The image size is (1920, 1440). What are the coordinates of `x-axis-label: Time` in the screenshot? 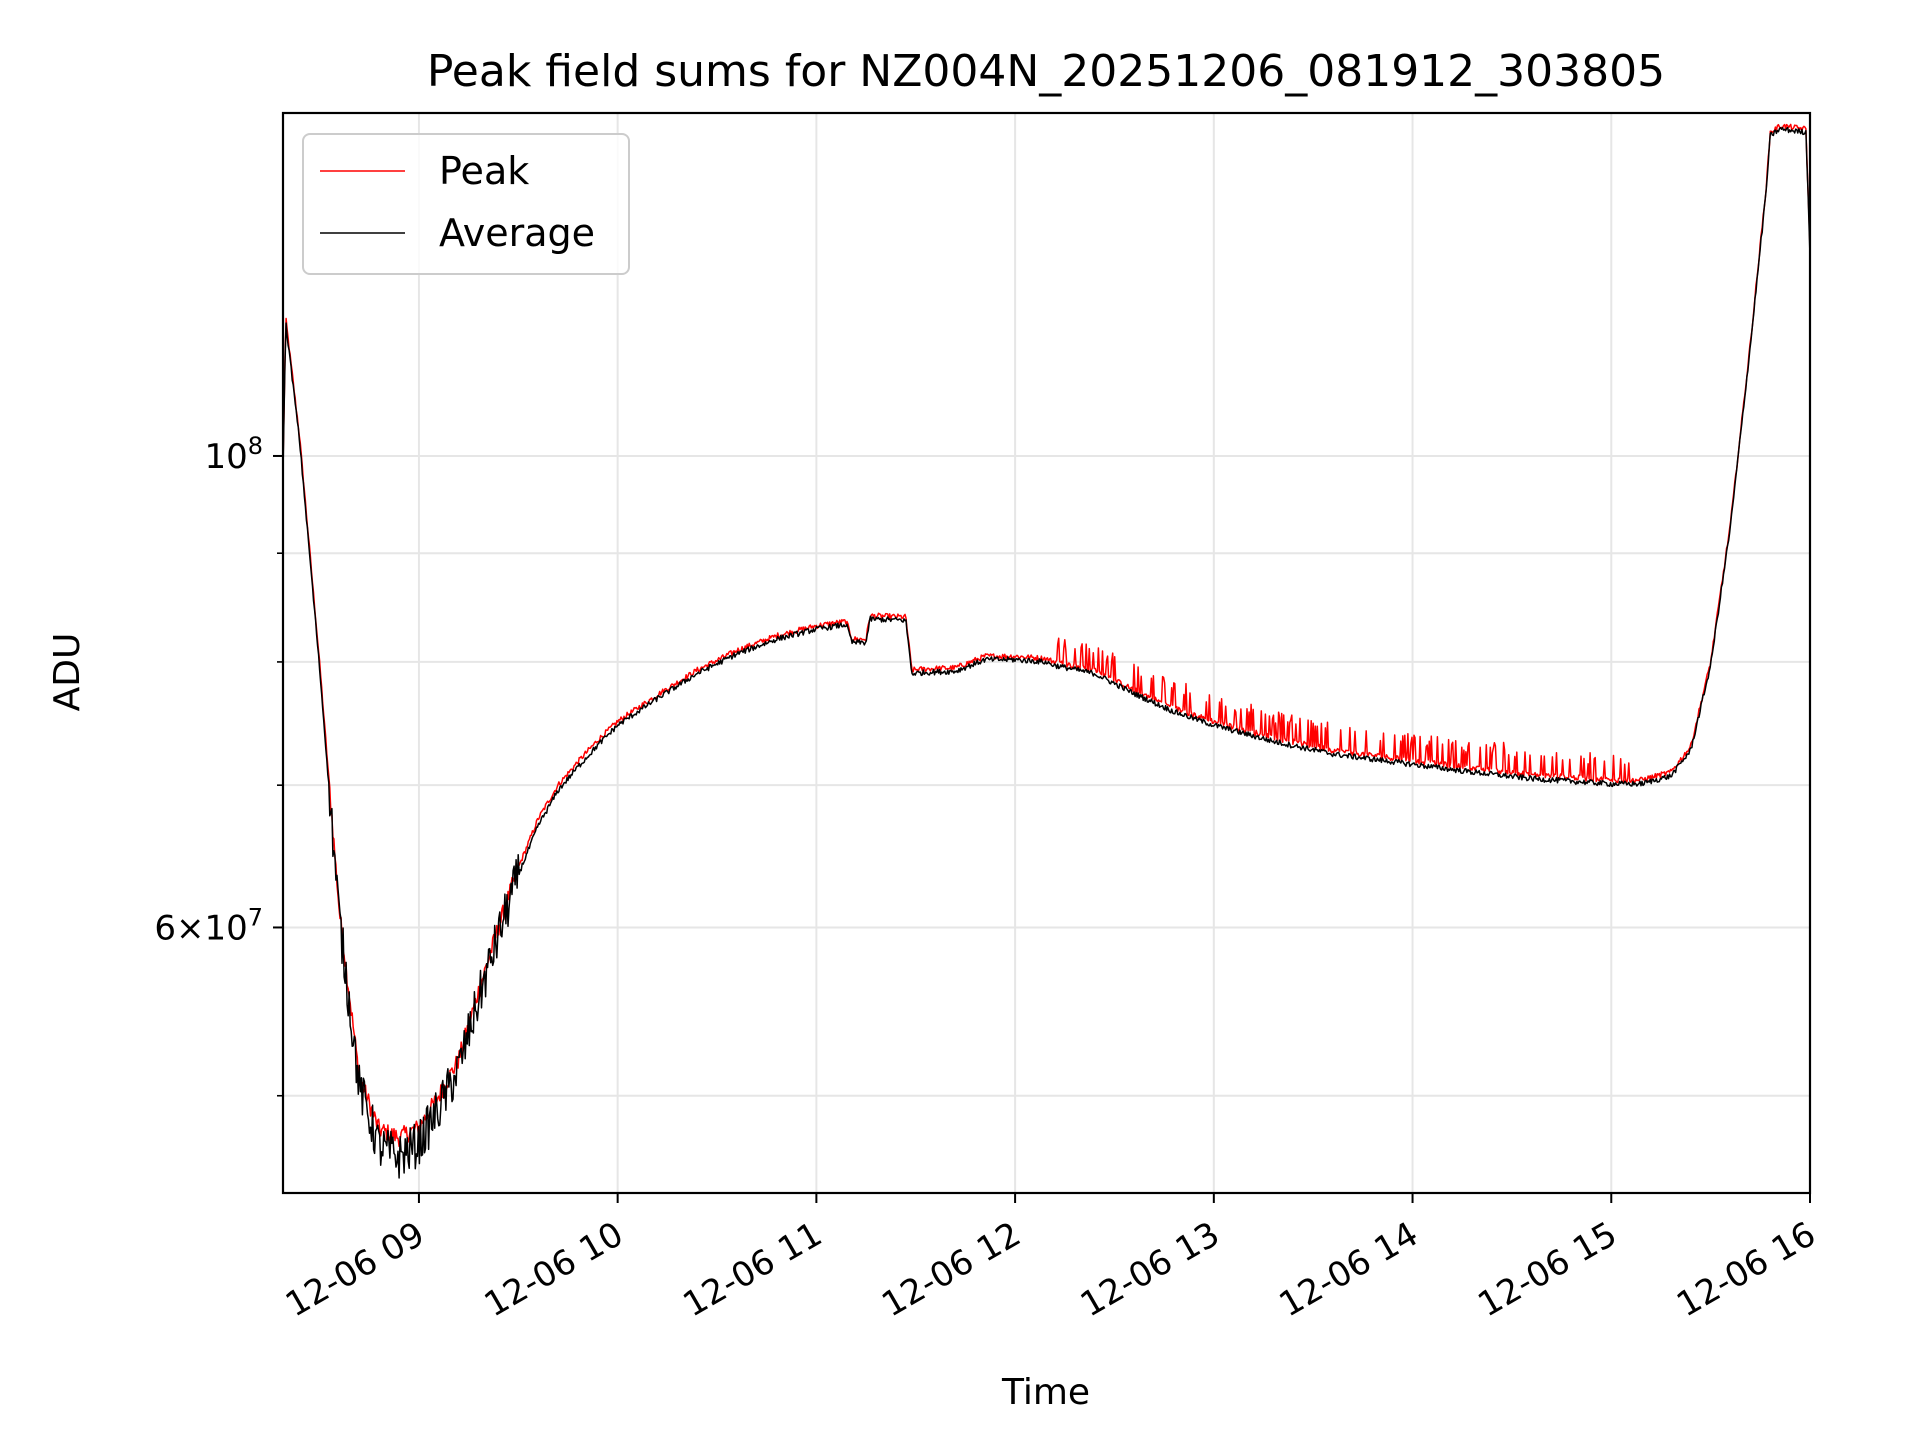 It's located at (1045, 1392).